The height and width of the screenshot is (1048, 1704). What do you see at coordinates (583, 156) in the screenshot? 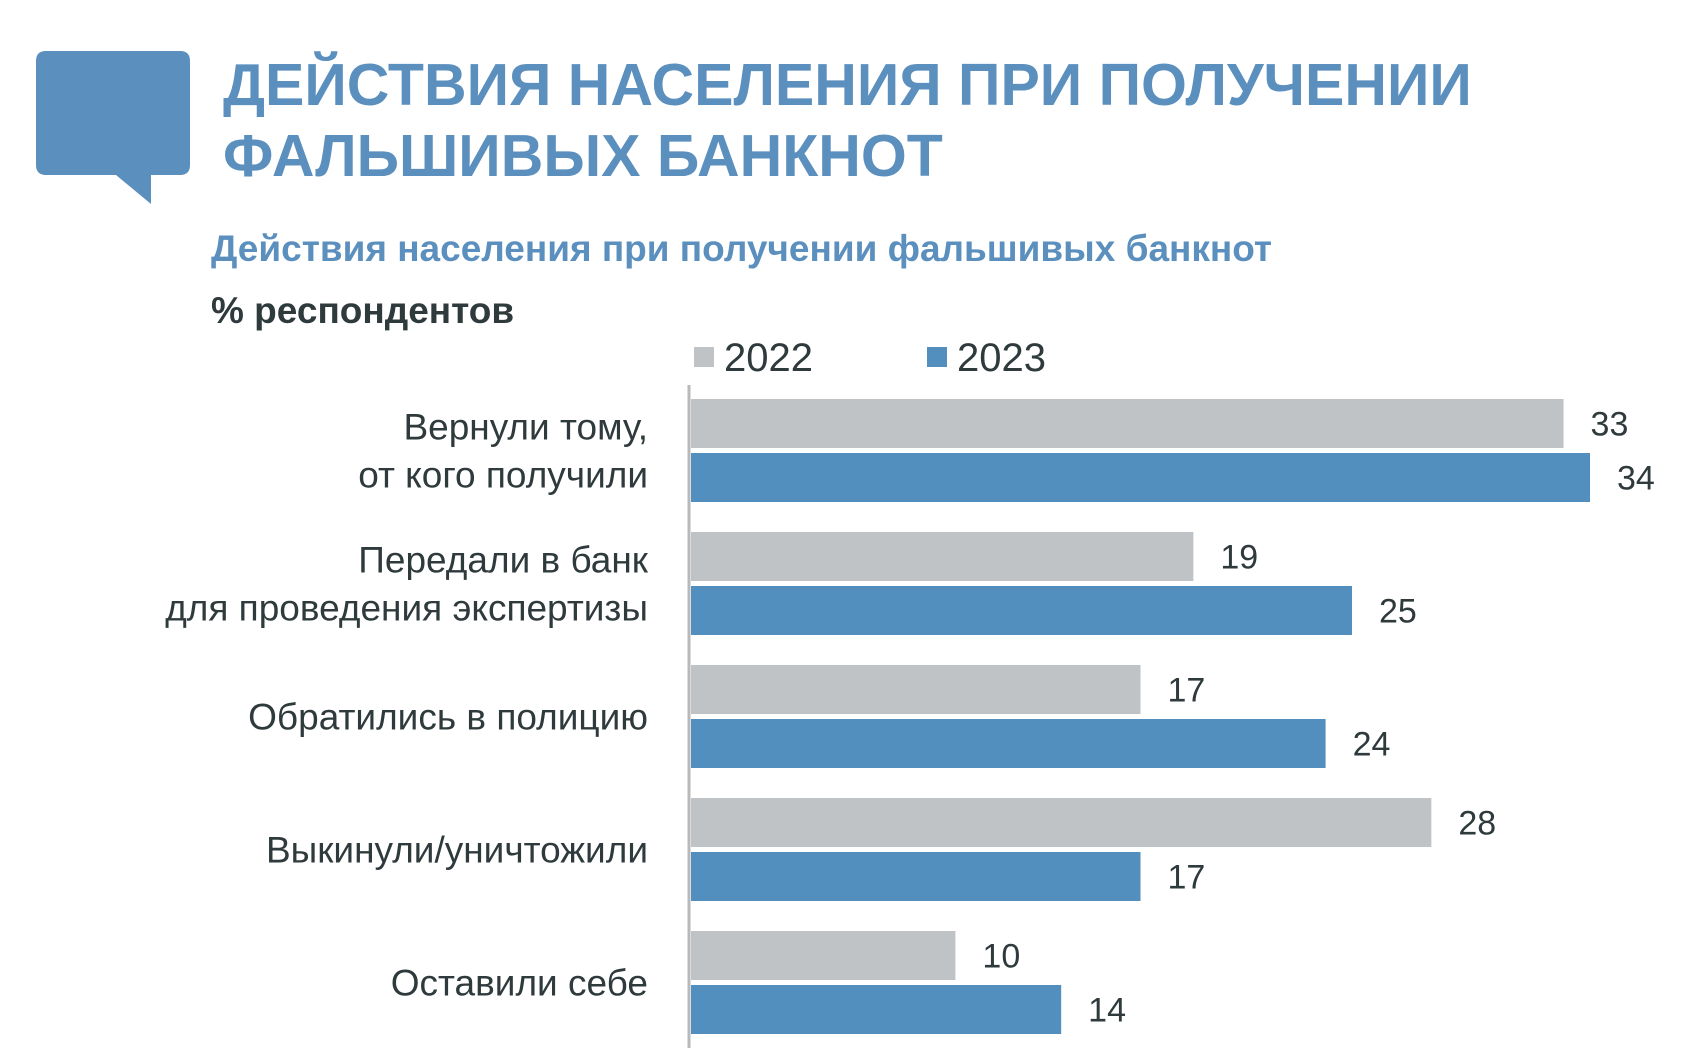
I see `page-title-line-2: ФАЛЬШИВЫХ БАНКНОТ` at bounding box center [583, 156].